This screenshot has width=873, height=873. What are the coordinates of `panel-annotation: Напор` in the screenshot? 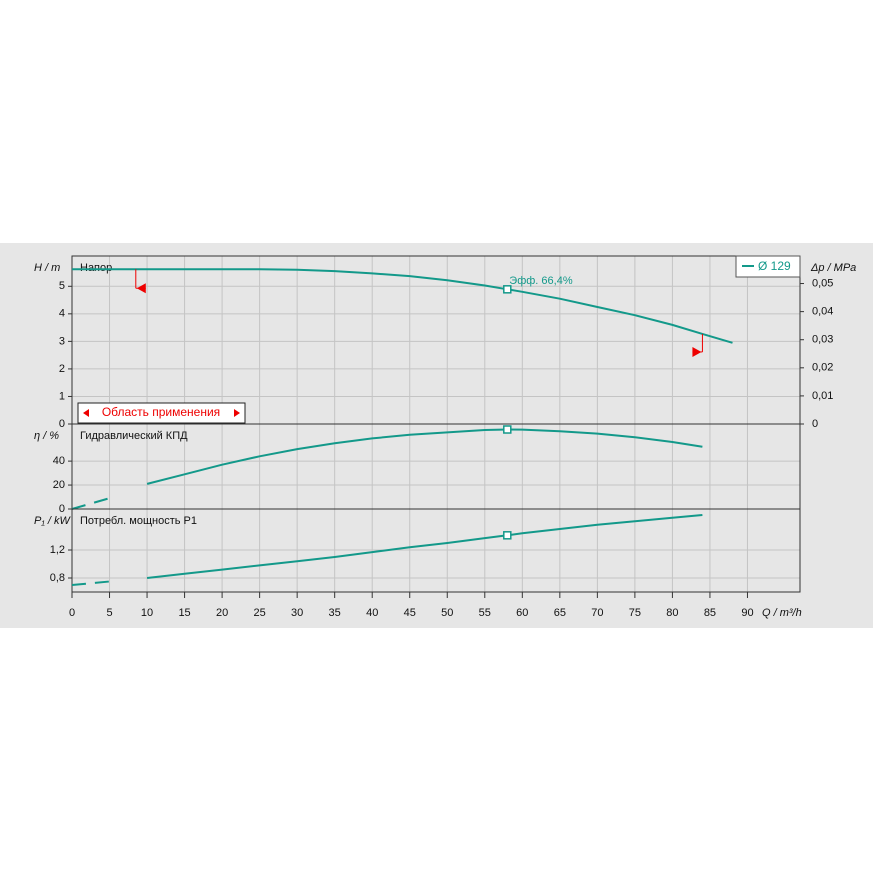 It's located at (96, 268).